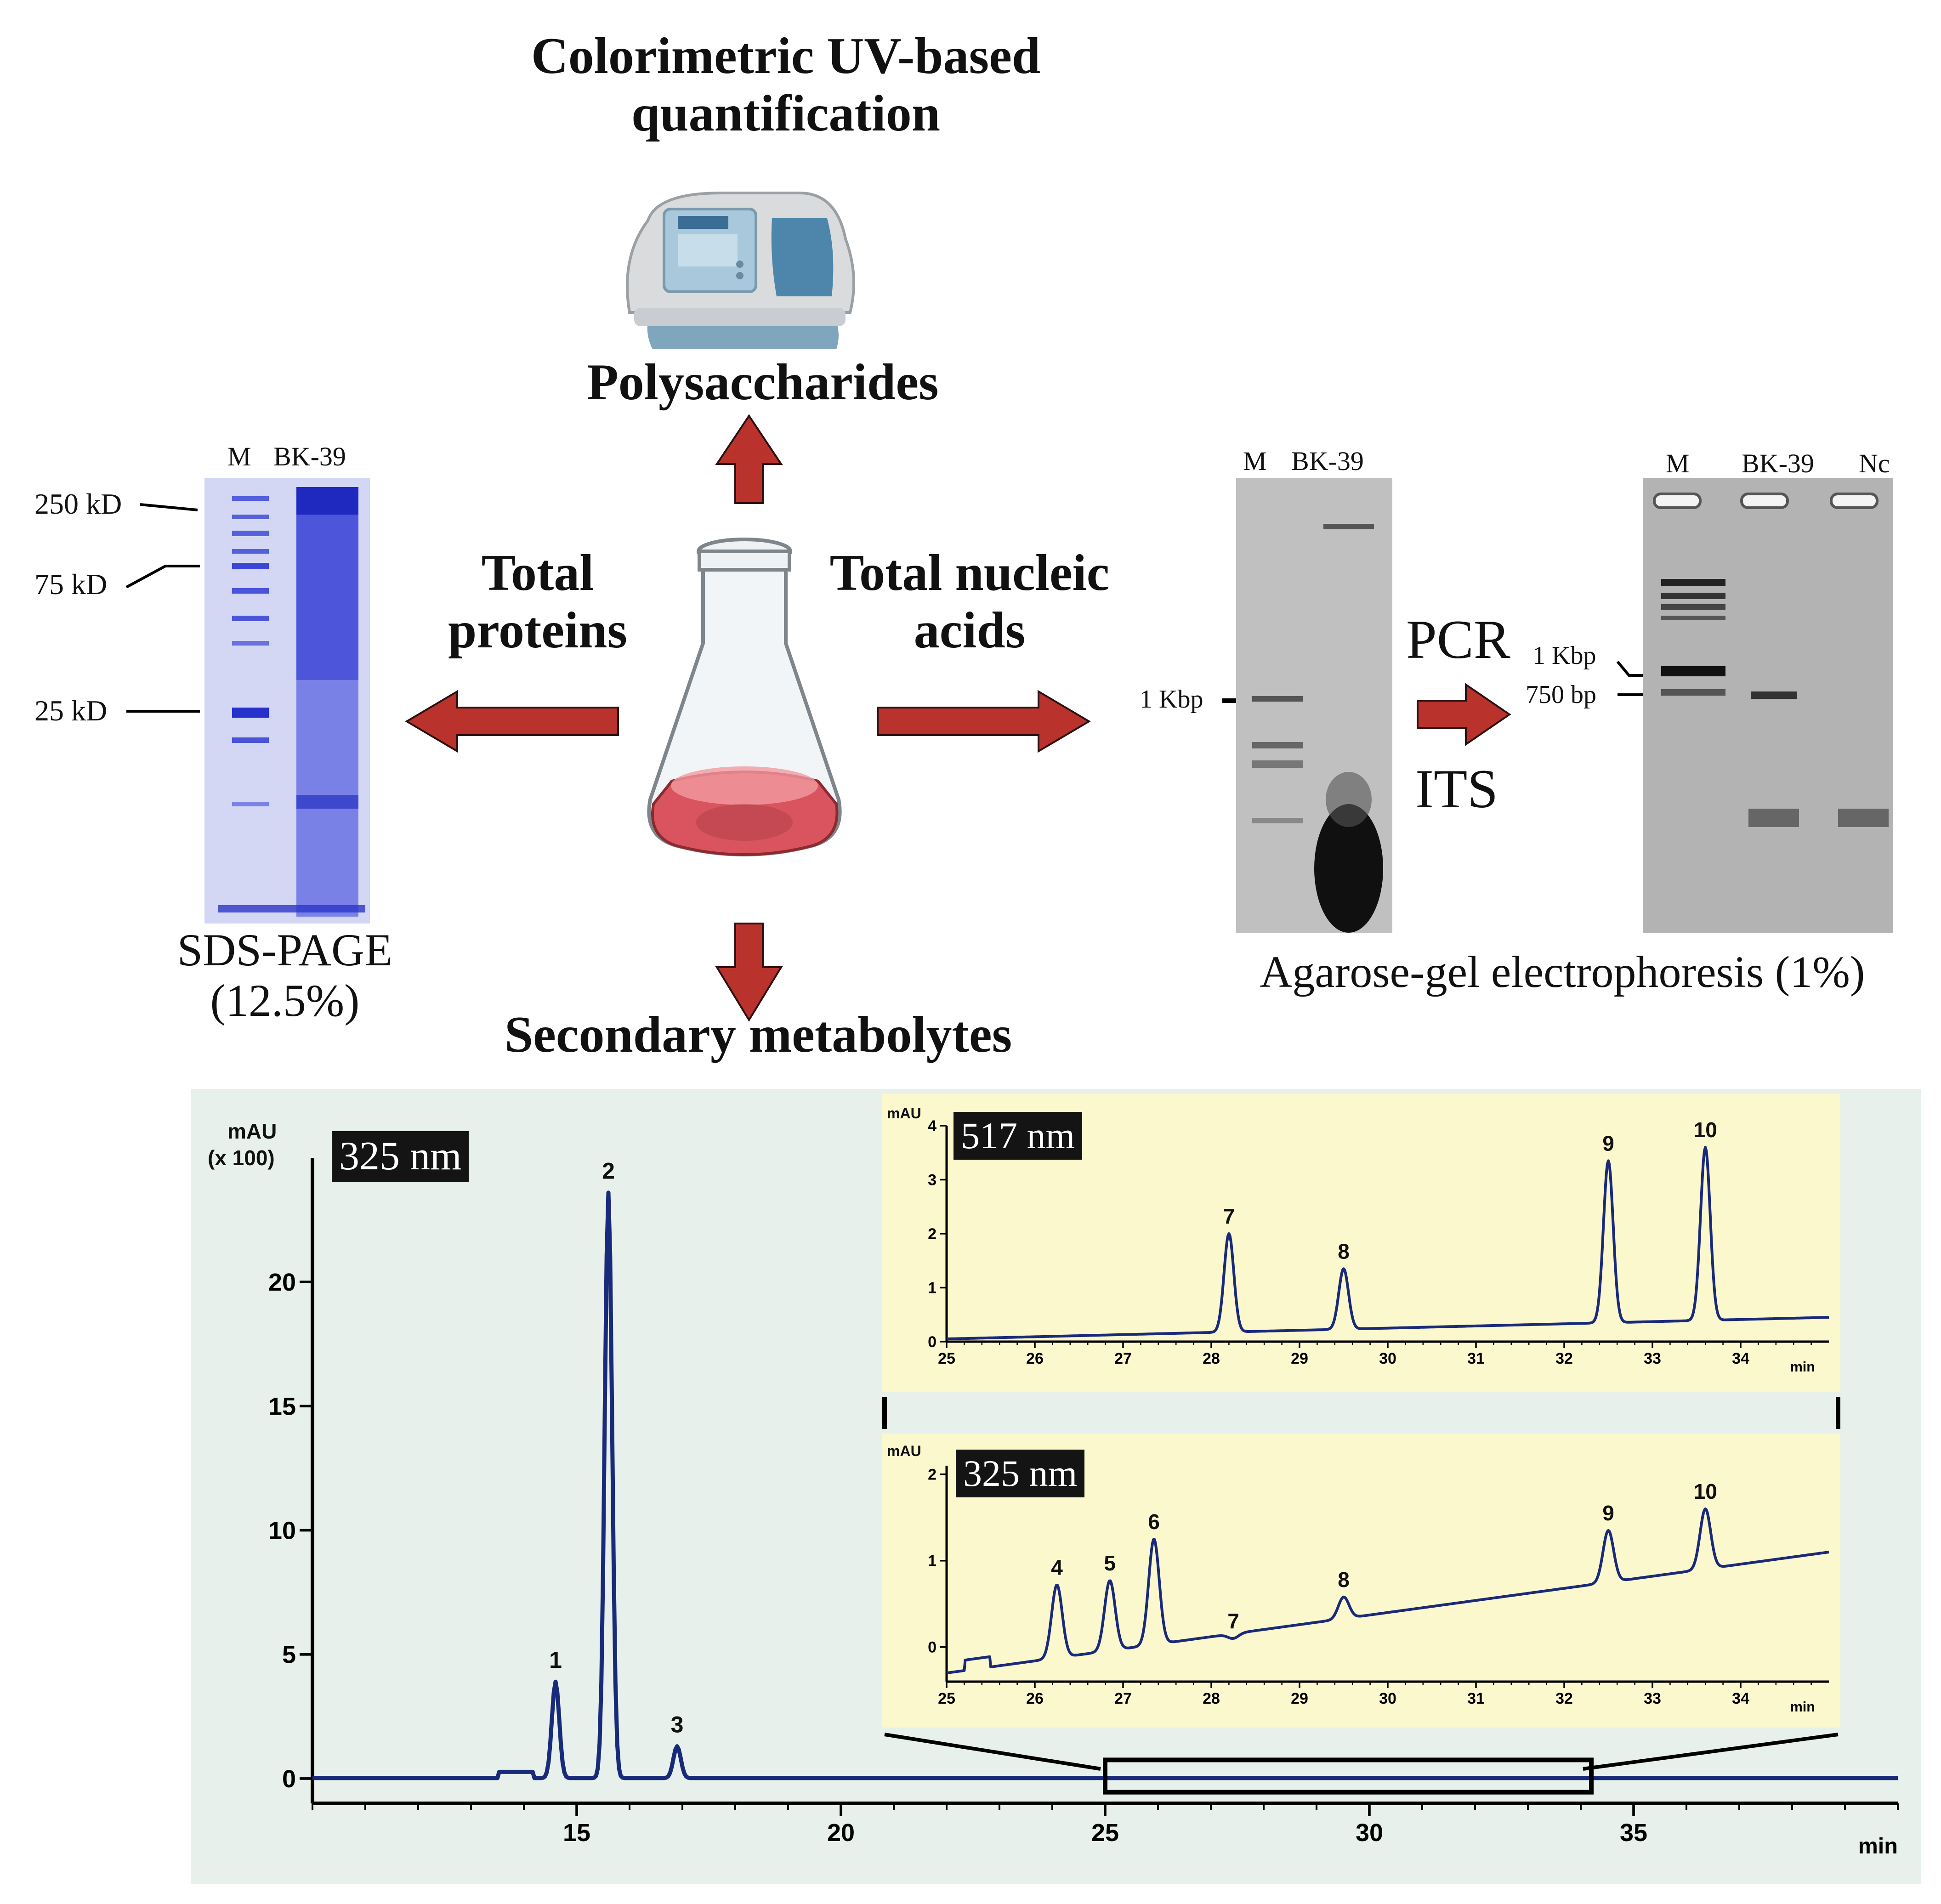 The height and width of the screenshot is (1904, 1941). Describe the element at coordinates (932, 1180) in the screenshot. I see `y-tick-label: 3` at that location.